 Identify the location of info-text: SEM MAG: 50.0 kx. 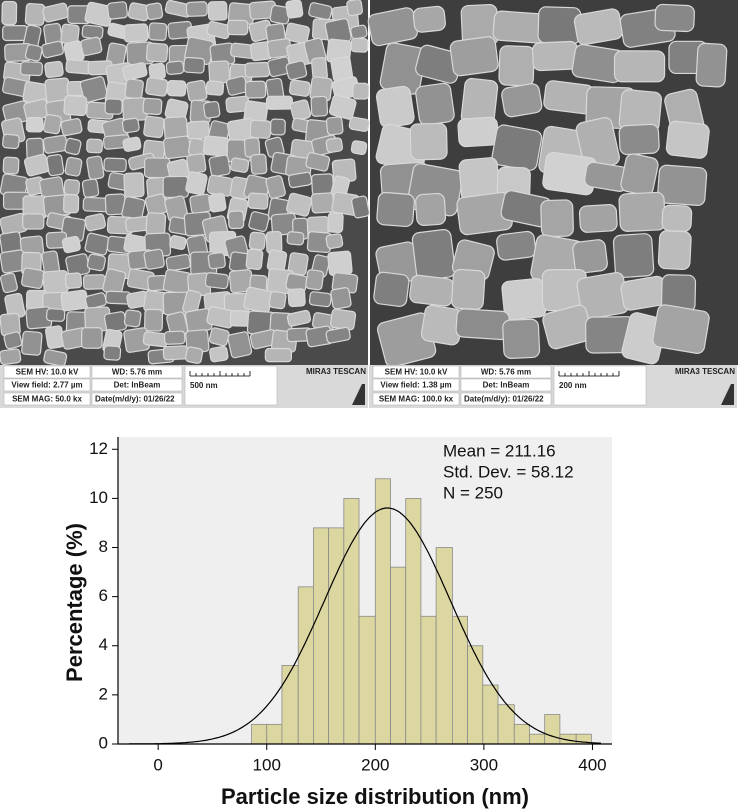
(47, 399).